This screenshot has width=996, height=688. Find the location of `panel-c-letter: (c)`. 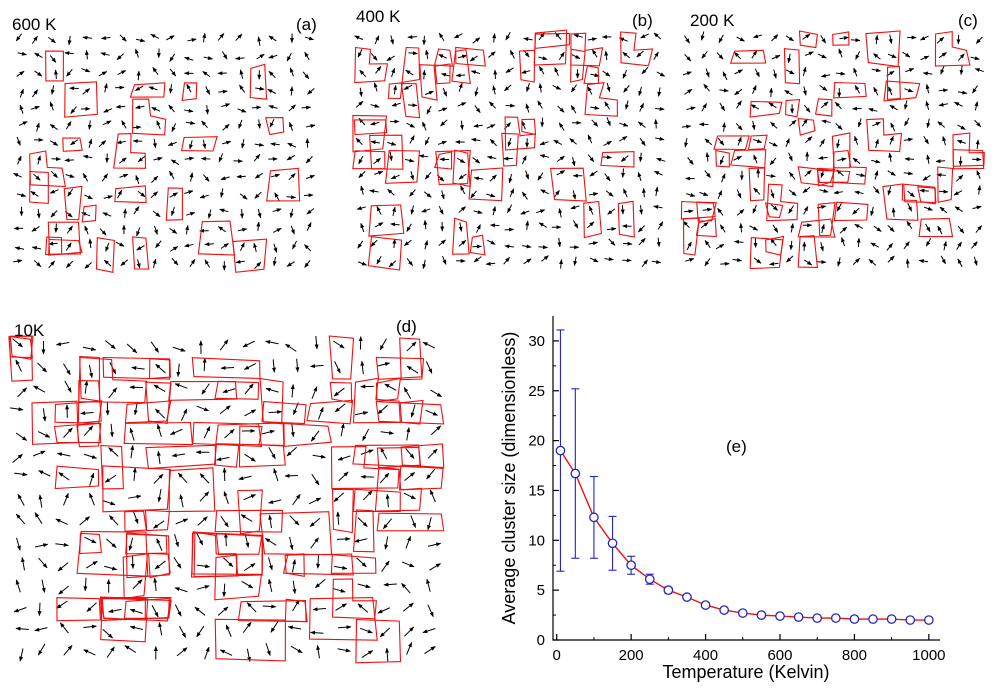

panel-c-letter: (c) is located at coordinates (968, 20).